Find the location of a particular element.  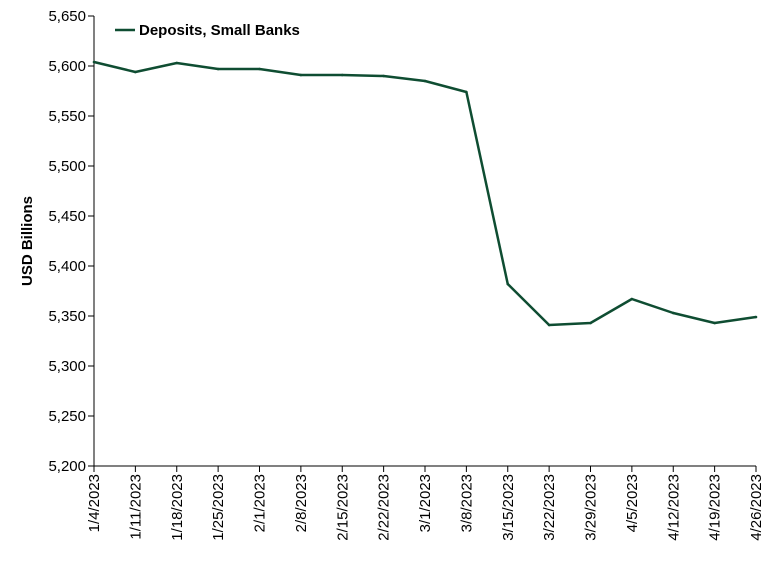

x-tick-label: 4/12/2023 is located at coordinates (673, 507).